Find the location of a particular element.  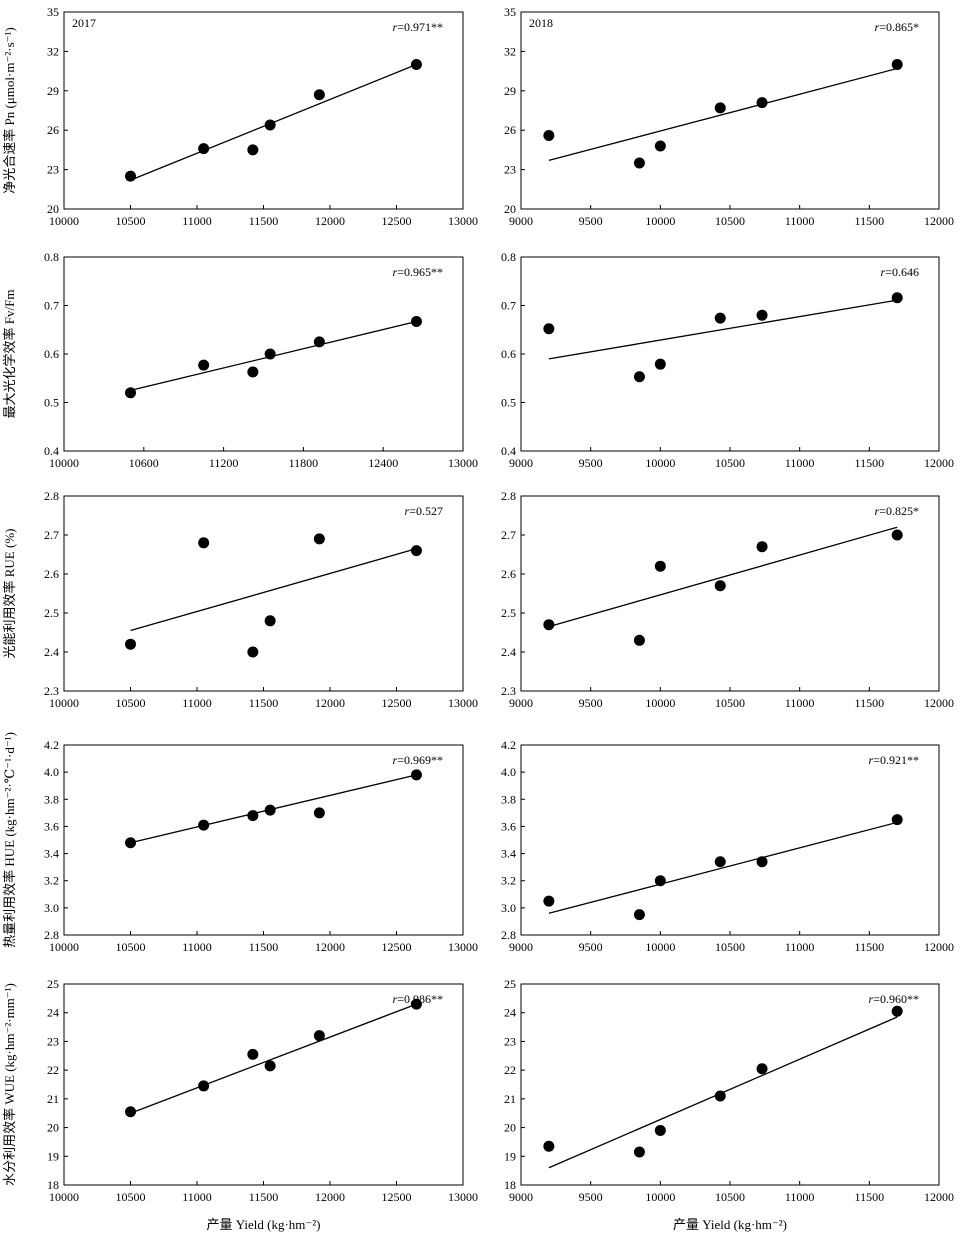

y-tick-label: 32 is located at coordinates (53, 51).